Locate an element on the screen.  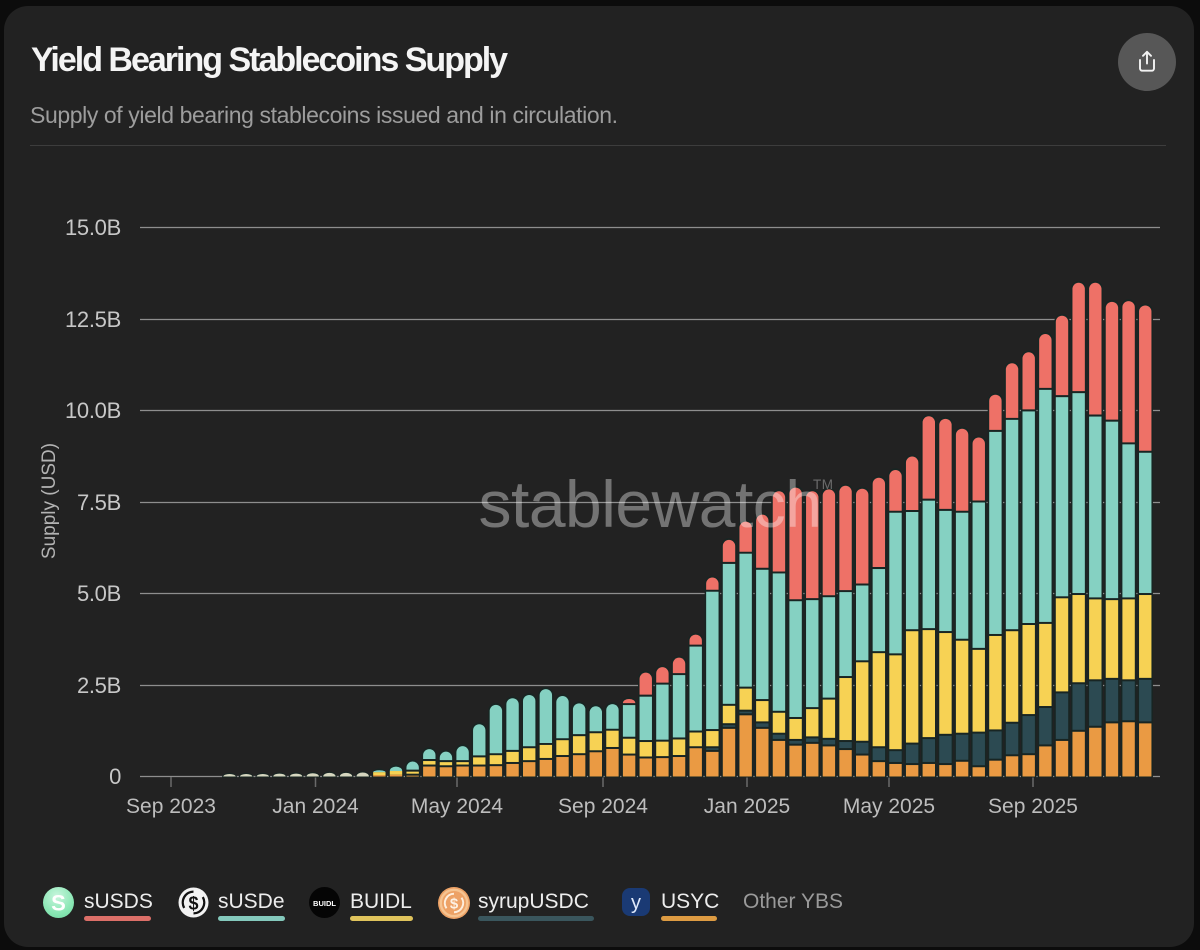
svg-text: y is located at coordinates (636, 903).